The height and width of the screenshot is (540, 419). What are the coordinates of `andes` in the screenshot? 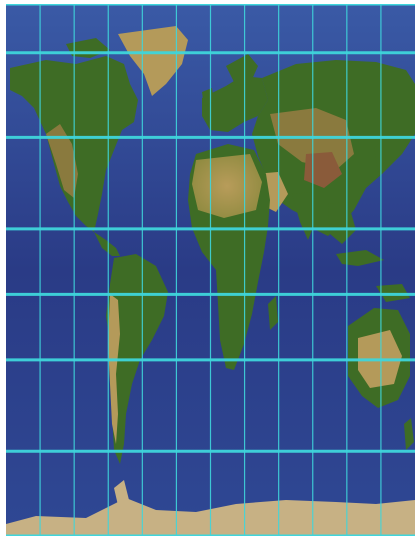 It's located at (114, 369).